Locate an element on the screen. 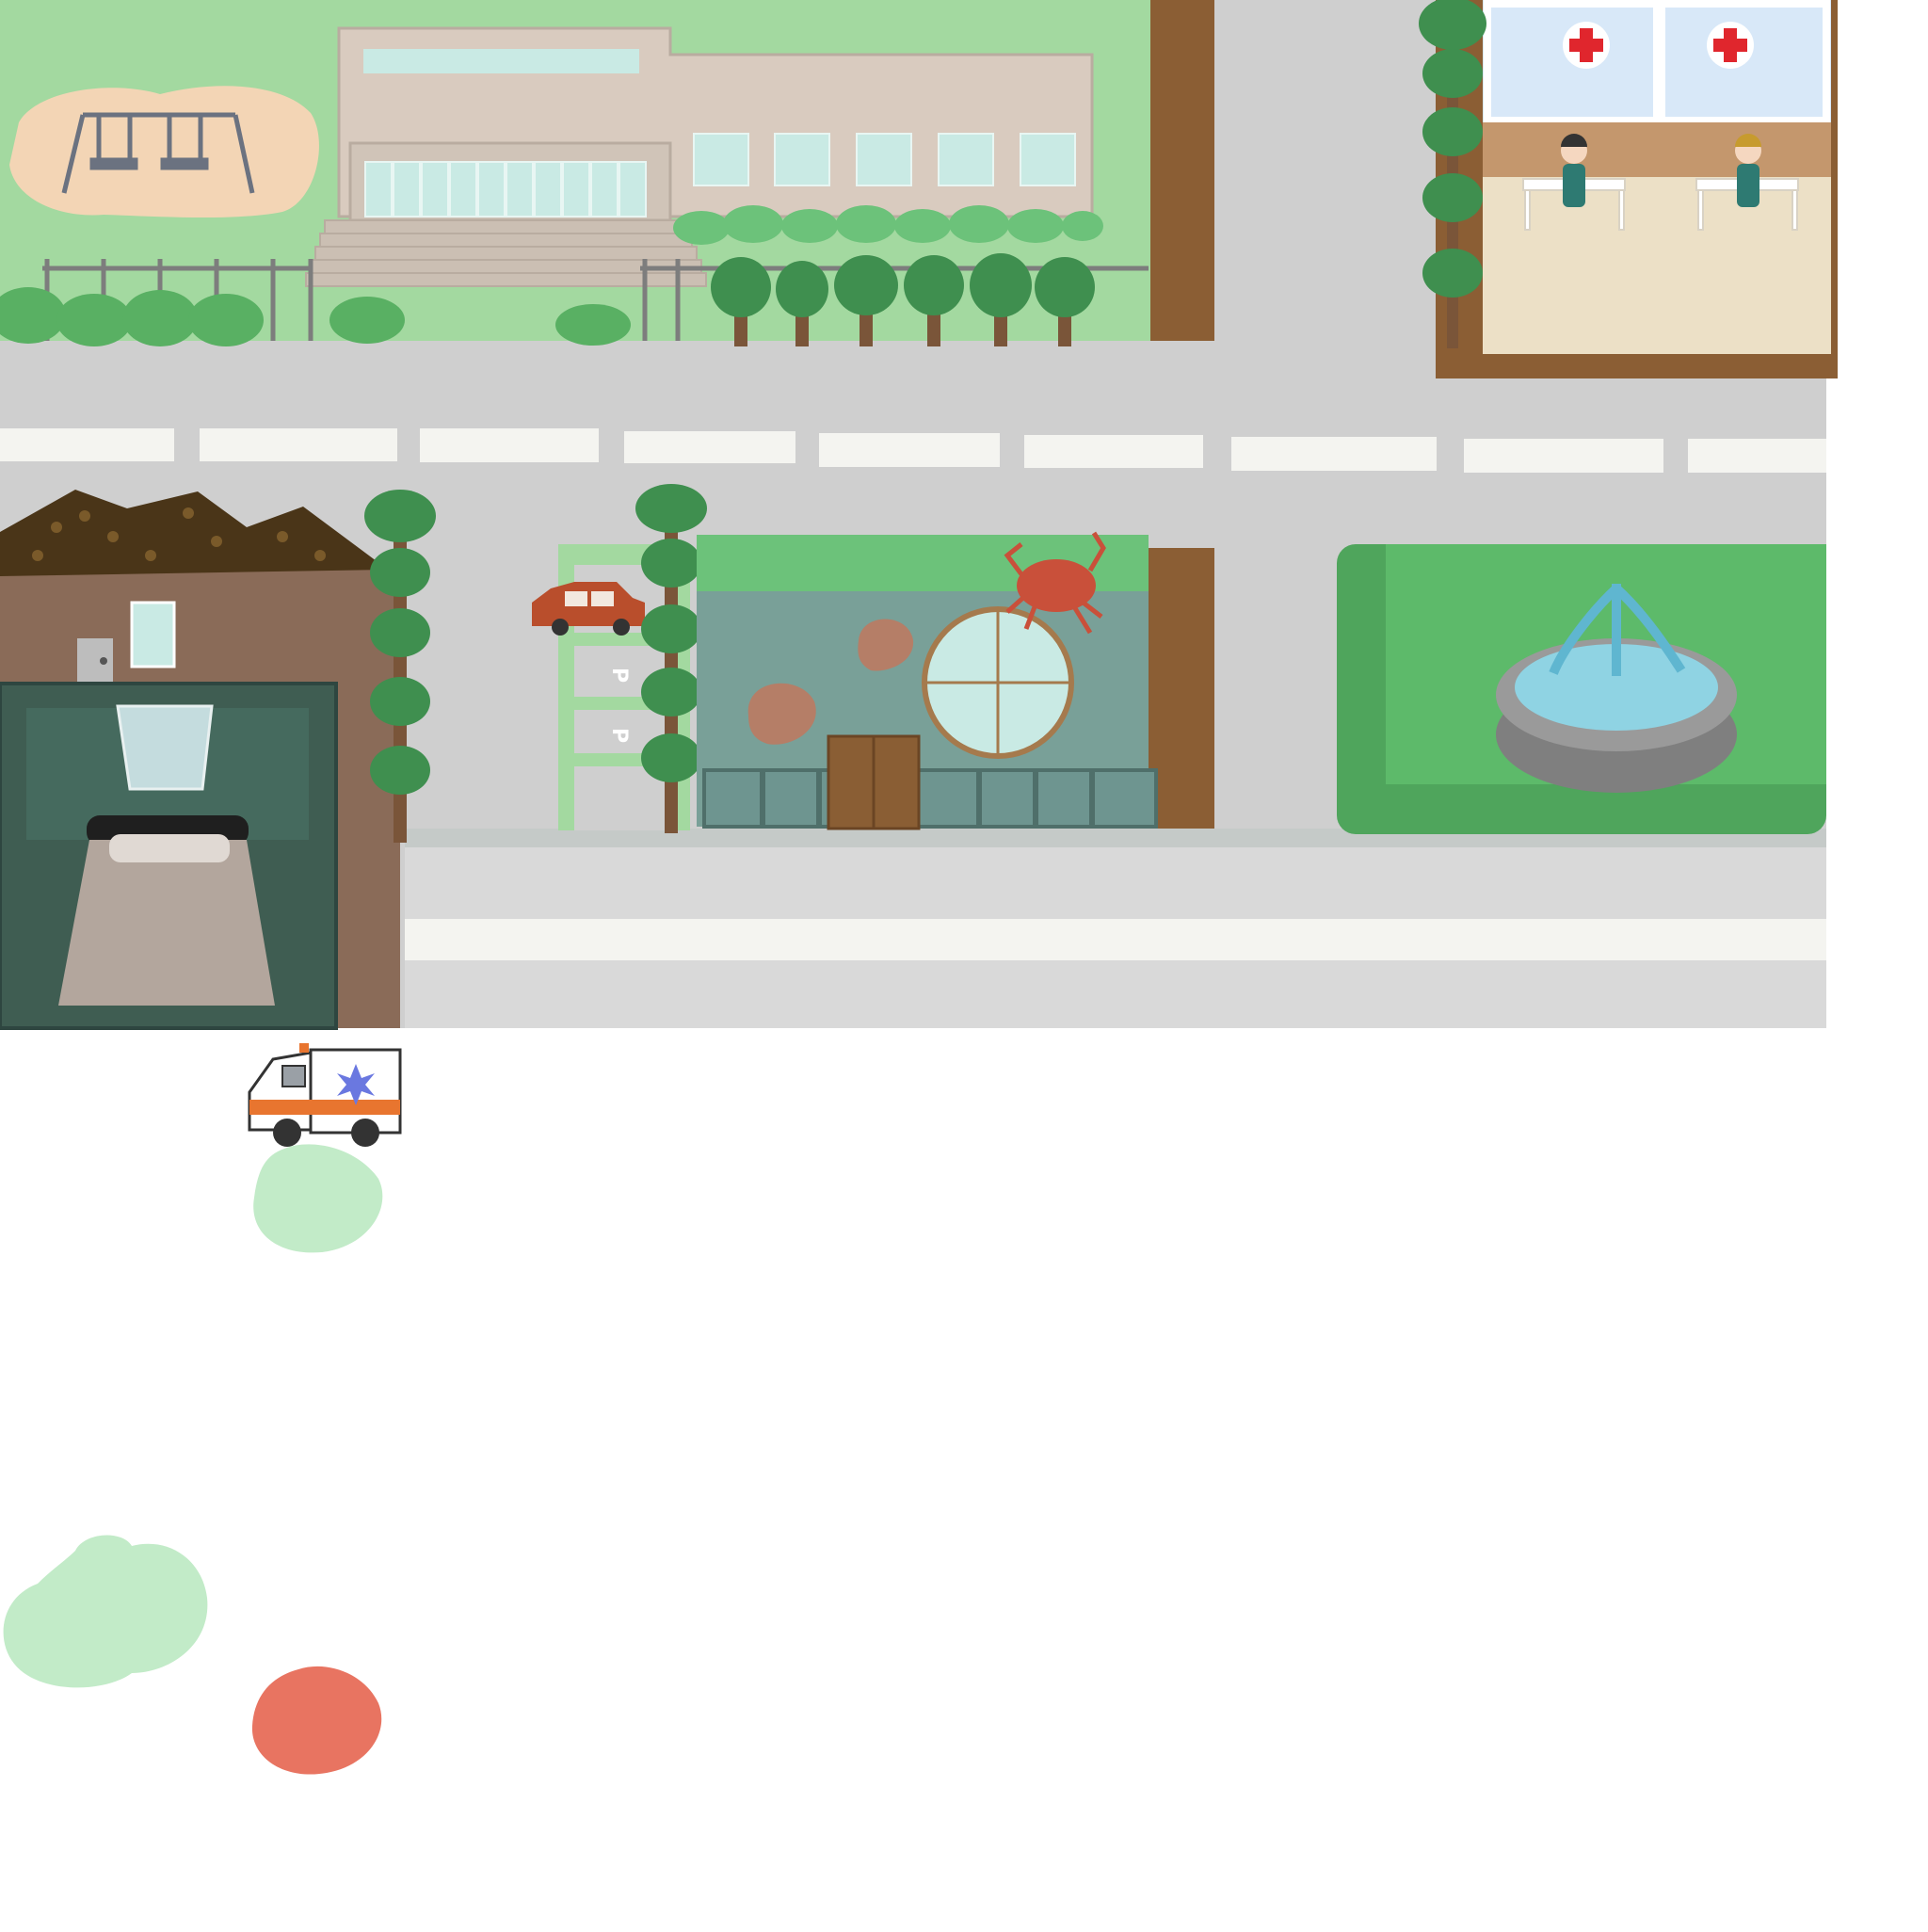 The height and width of the screenshot is (1932, 1928). school-entrance-windows is located at coordinates (505, 189).